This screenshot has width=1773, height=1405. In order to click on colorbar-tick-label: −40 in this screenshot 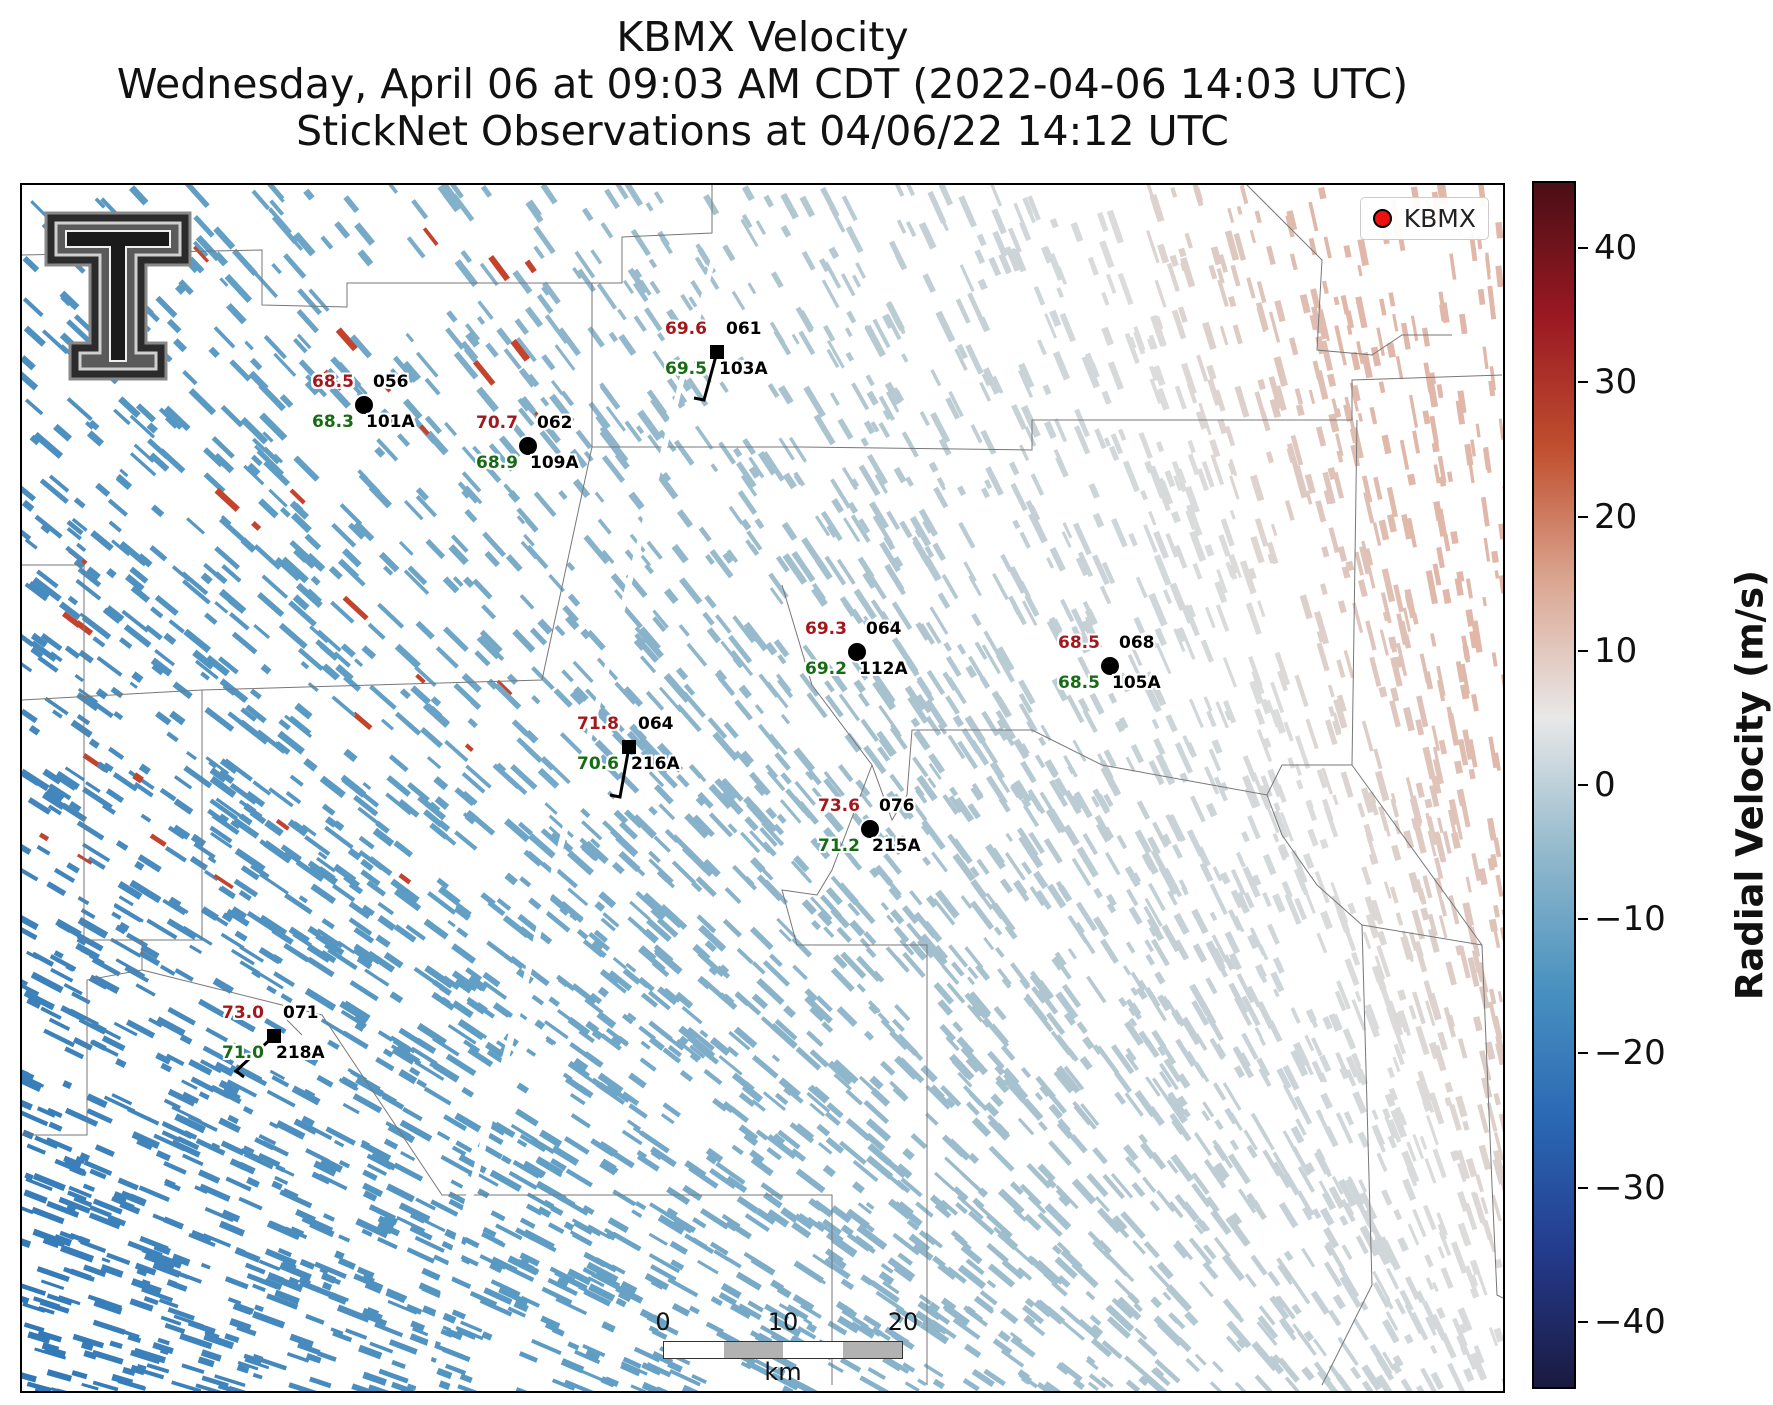, I will do `click(1630, 1321)`.